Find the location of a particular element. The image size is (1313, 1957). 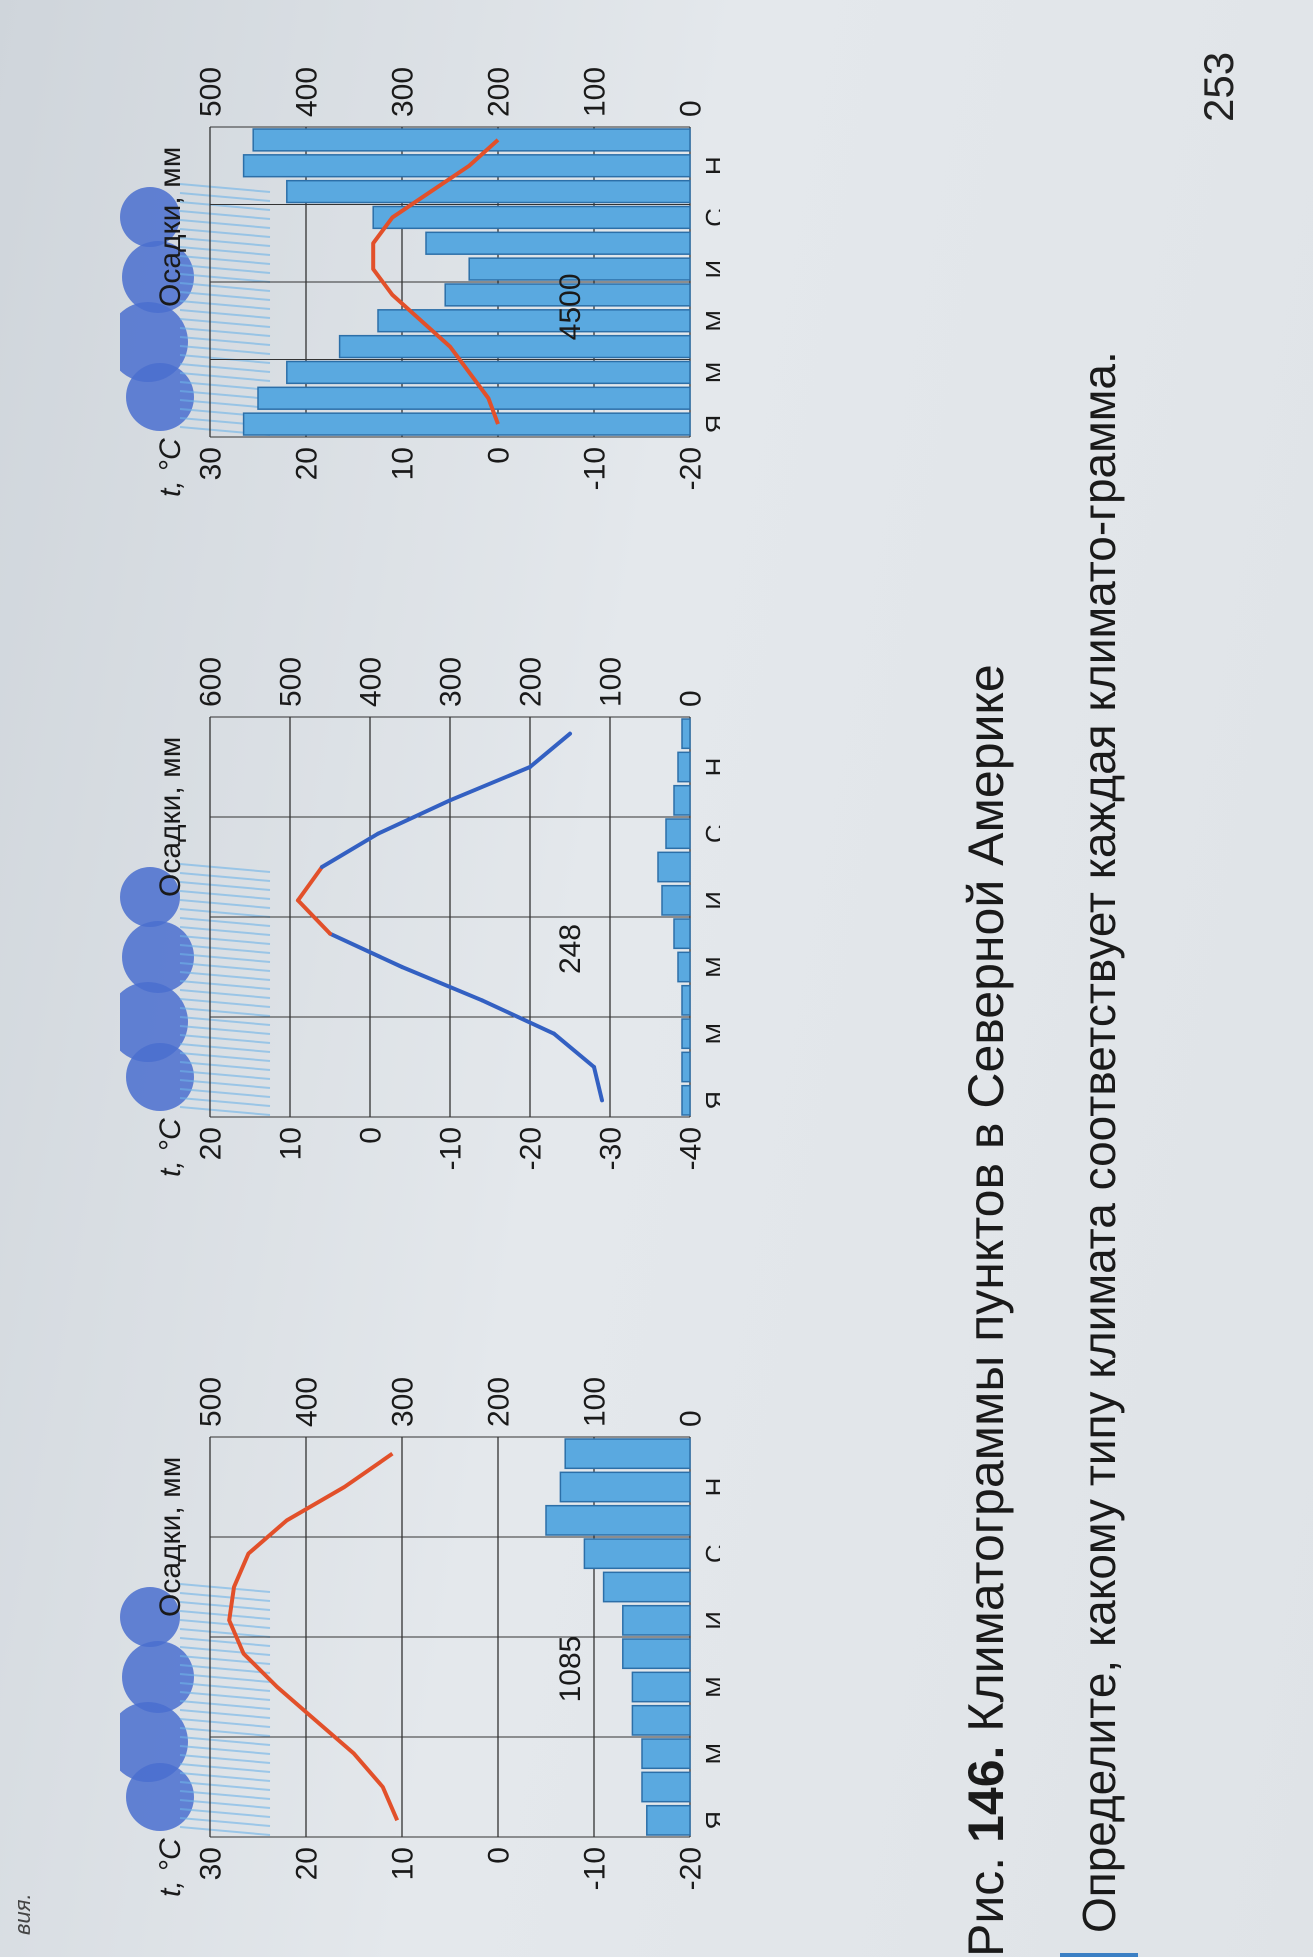

month-label: С is located at coordinates (710, 1553).